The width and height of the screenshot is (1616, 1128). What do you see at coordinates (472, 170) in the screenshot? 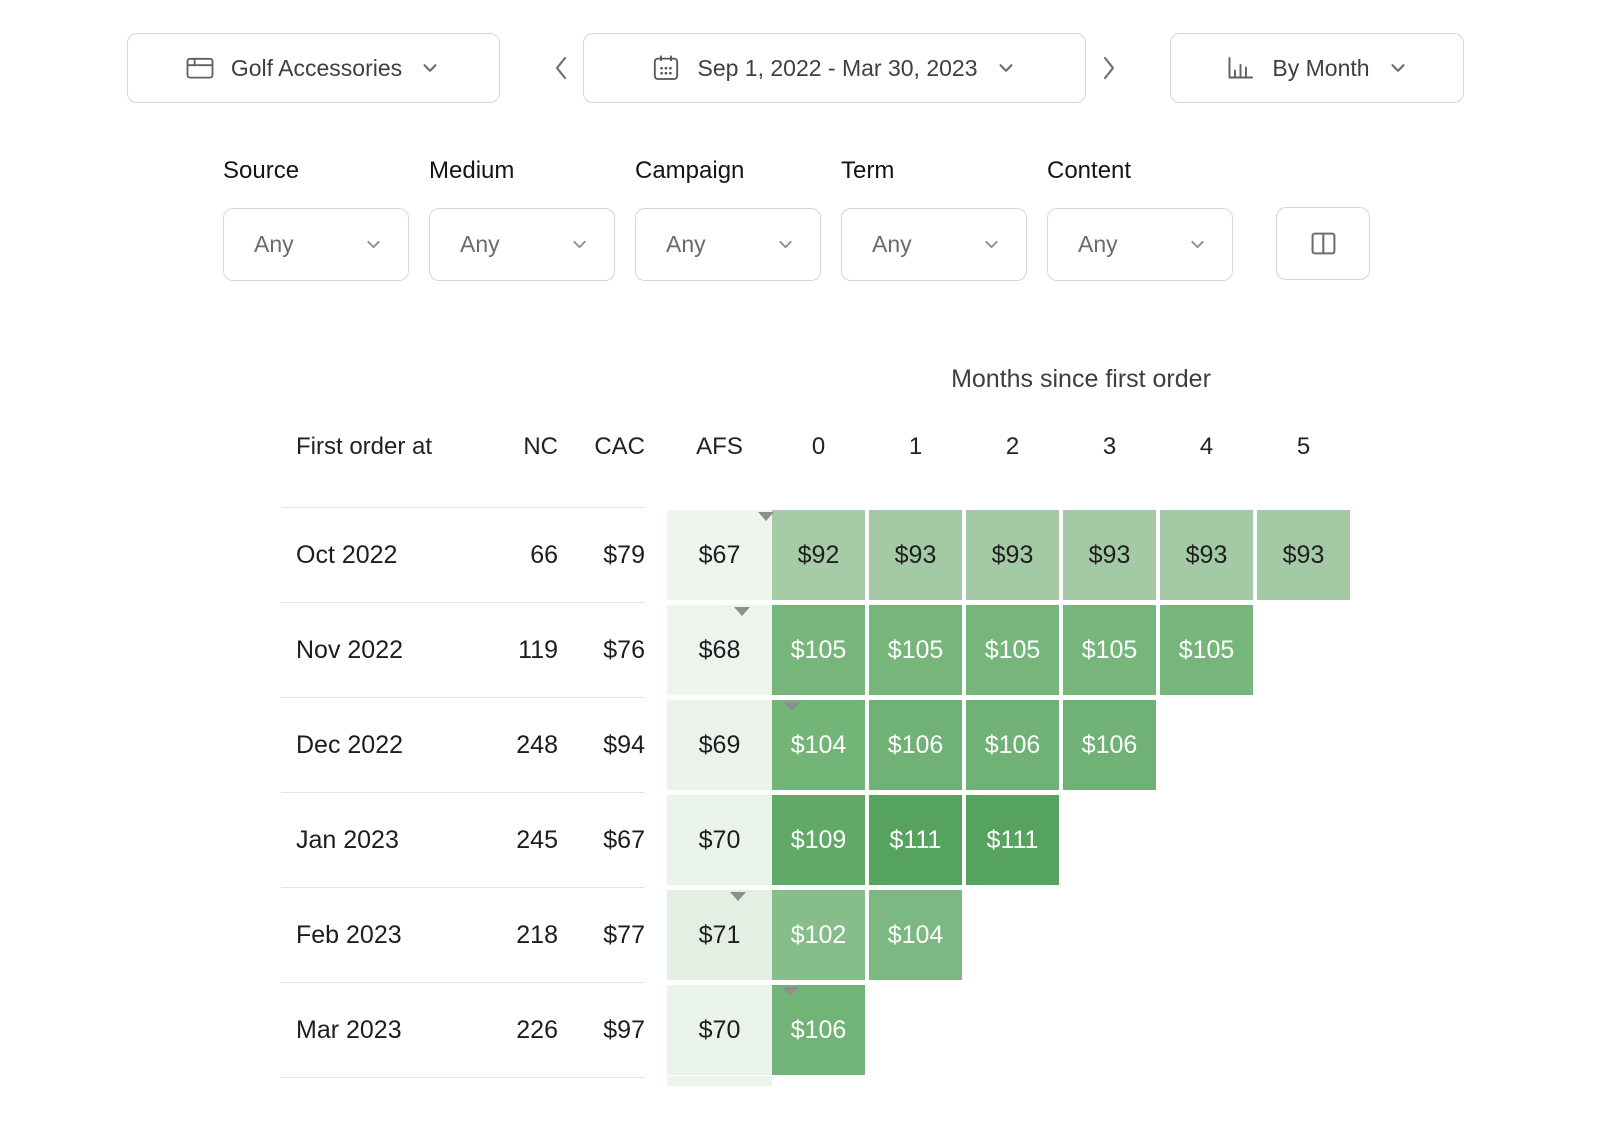
I see `filter-label: Medium` at bounding box center [472, 170].